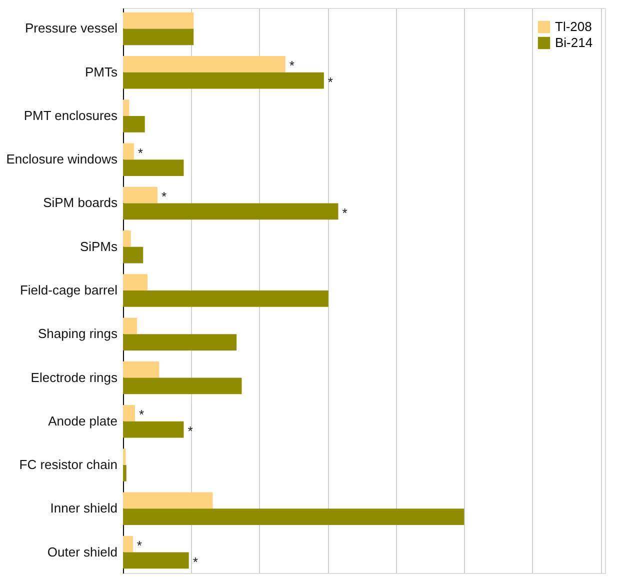 The width and height of the screenshot is (634, 582). What do you see at coordinates (573, 26) in the screenshot?
I see `legend-label: Tl-208` at bounding box center [573, 26].